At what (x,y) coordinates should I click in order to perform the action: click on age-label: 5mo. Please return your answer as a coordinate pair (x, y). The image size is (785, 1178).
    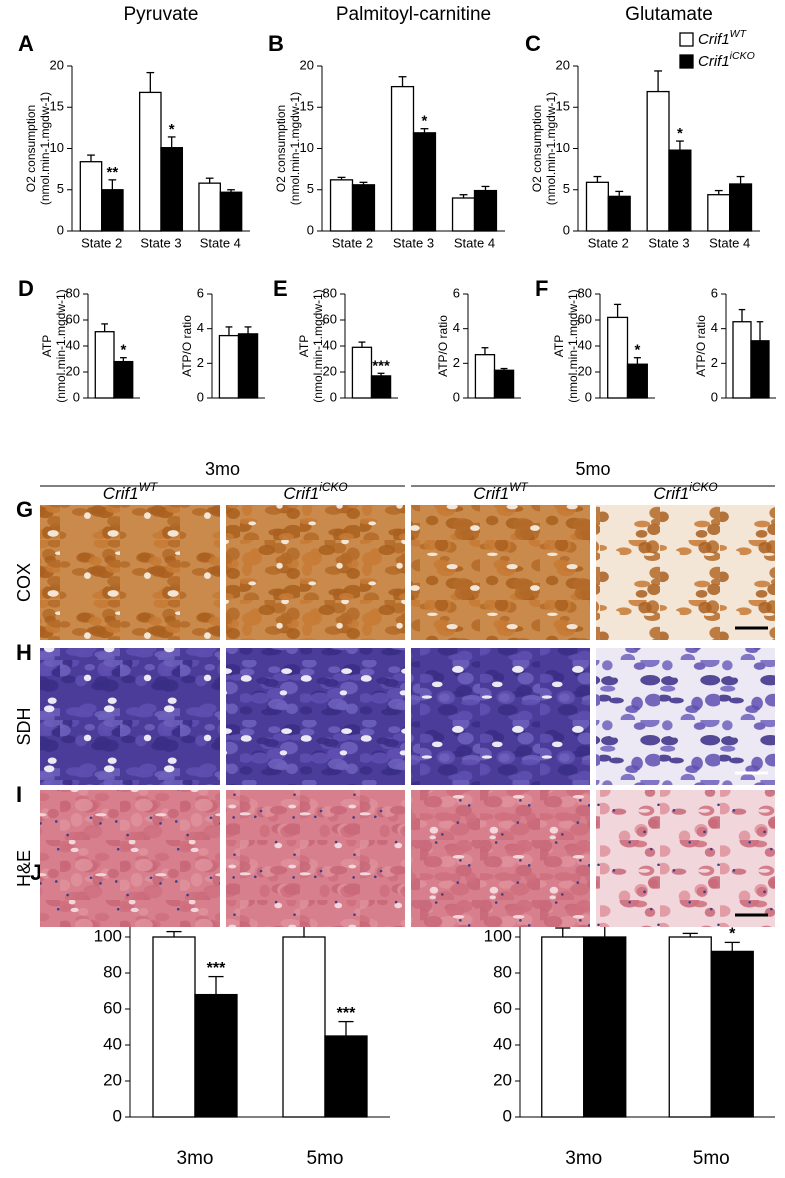
    Looking at the image, I should click on (592, 469).